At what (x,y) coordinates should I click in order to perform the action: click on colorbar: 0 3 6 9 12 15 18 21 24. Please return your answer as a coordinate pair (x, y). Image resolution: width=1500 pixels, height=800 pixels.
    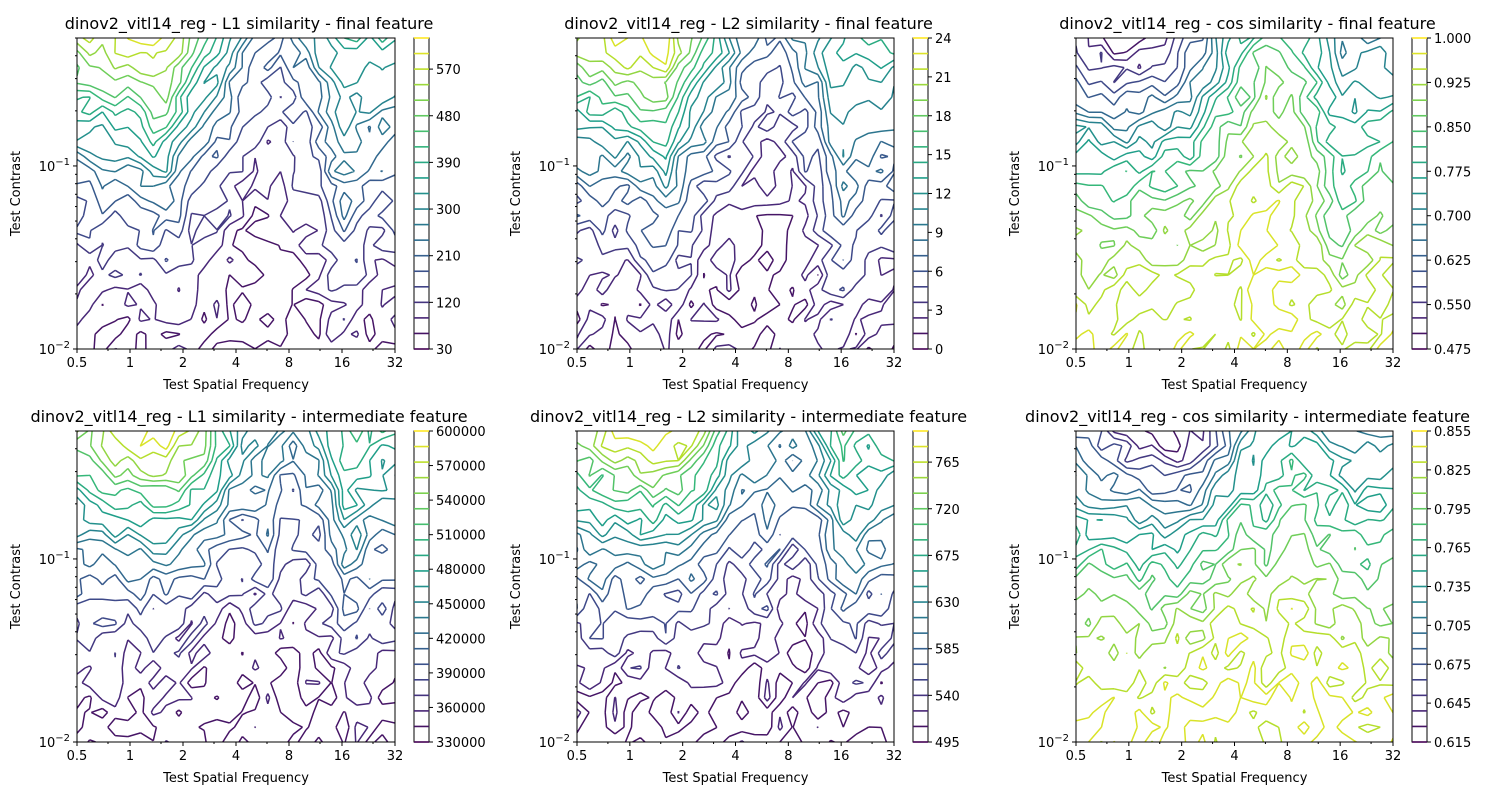
    Looking at the image, I should click on (932, 195).